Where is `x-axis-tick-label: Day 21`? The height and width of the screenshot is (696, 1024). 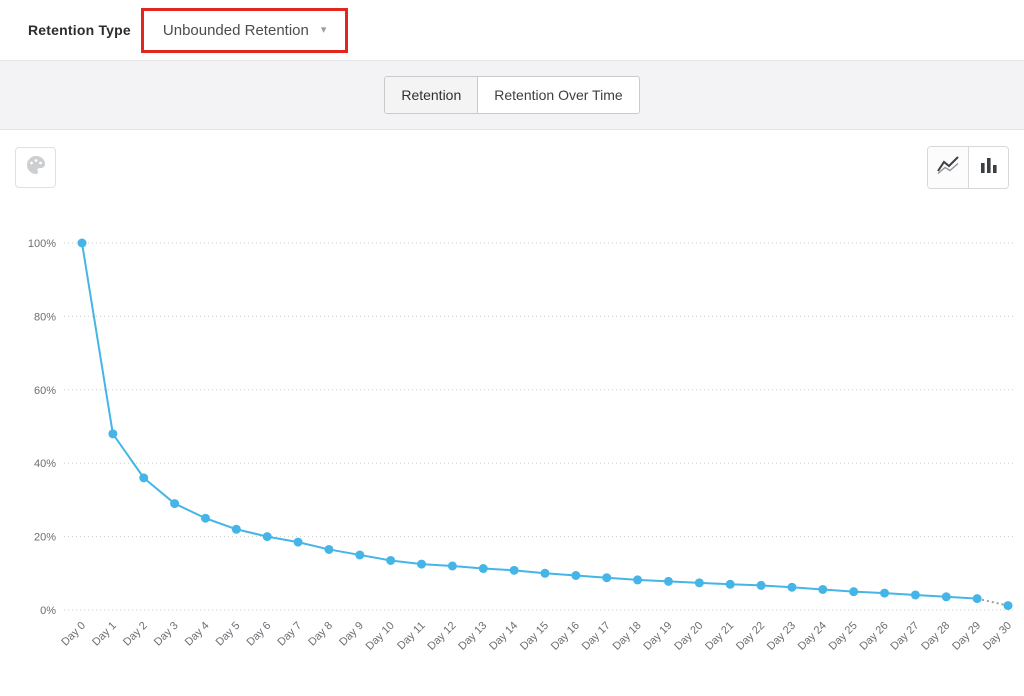
x-axis-tick-label: Day 21 is located at coordinates (719, 636).